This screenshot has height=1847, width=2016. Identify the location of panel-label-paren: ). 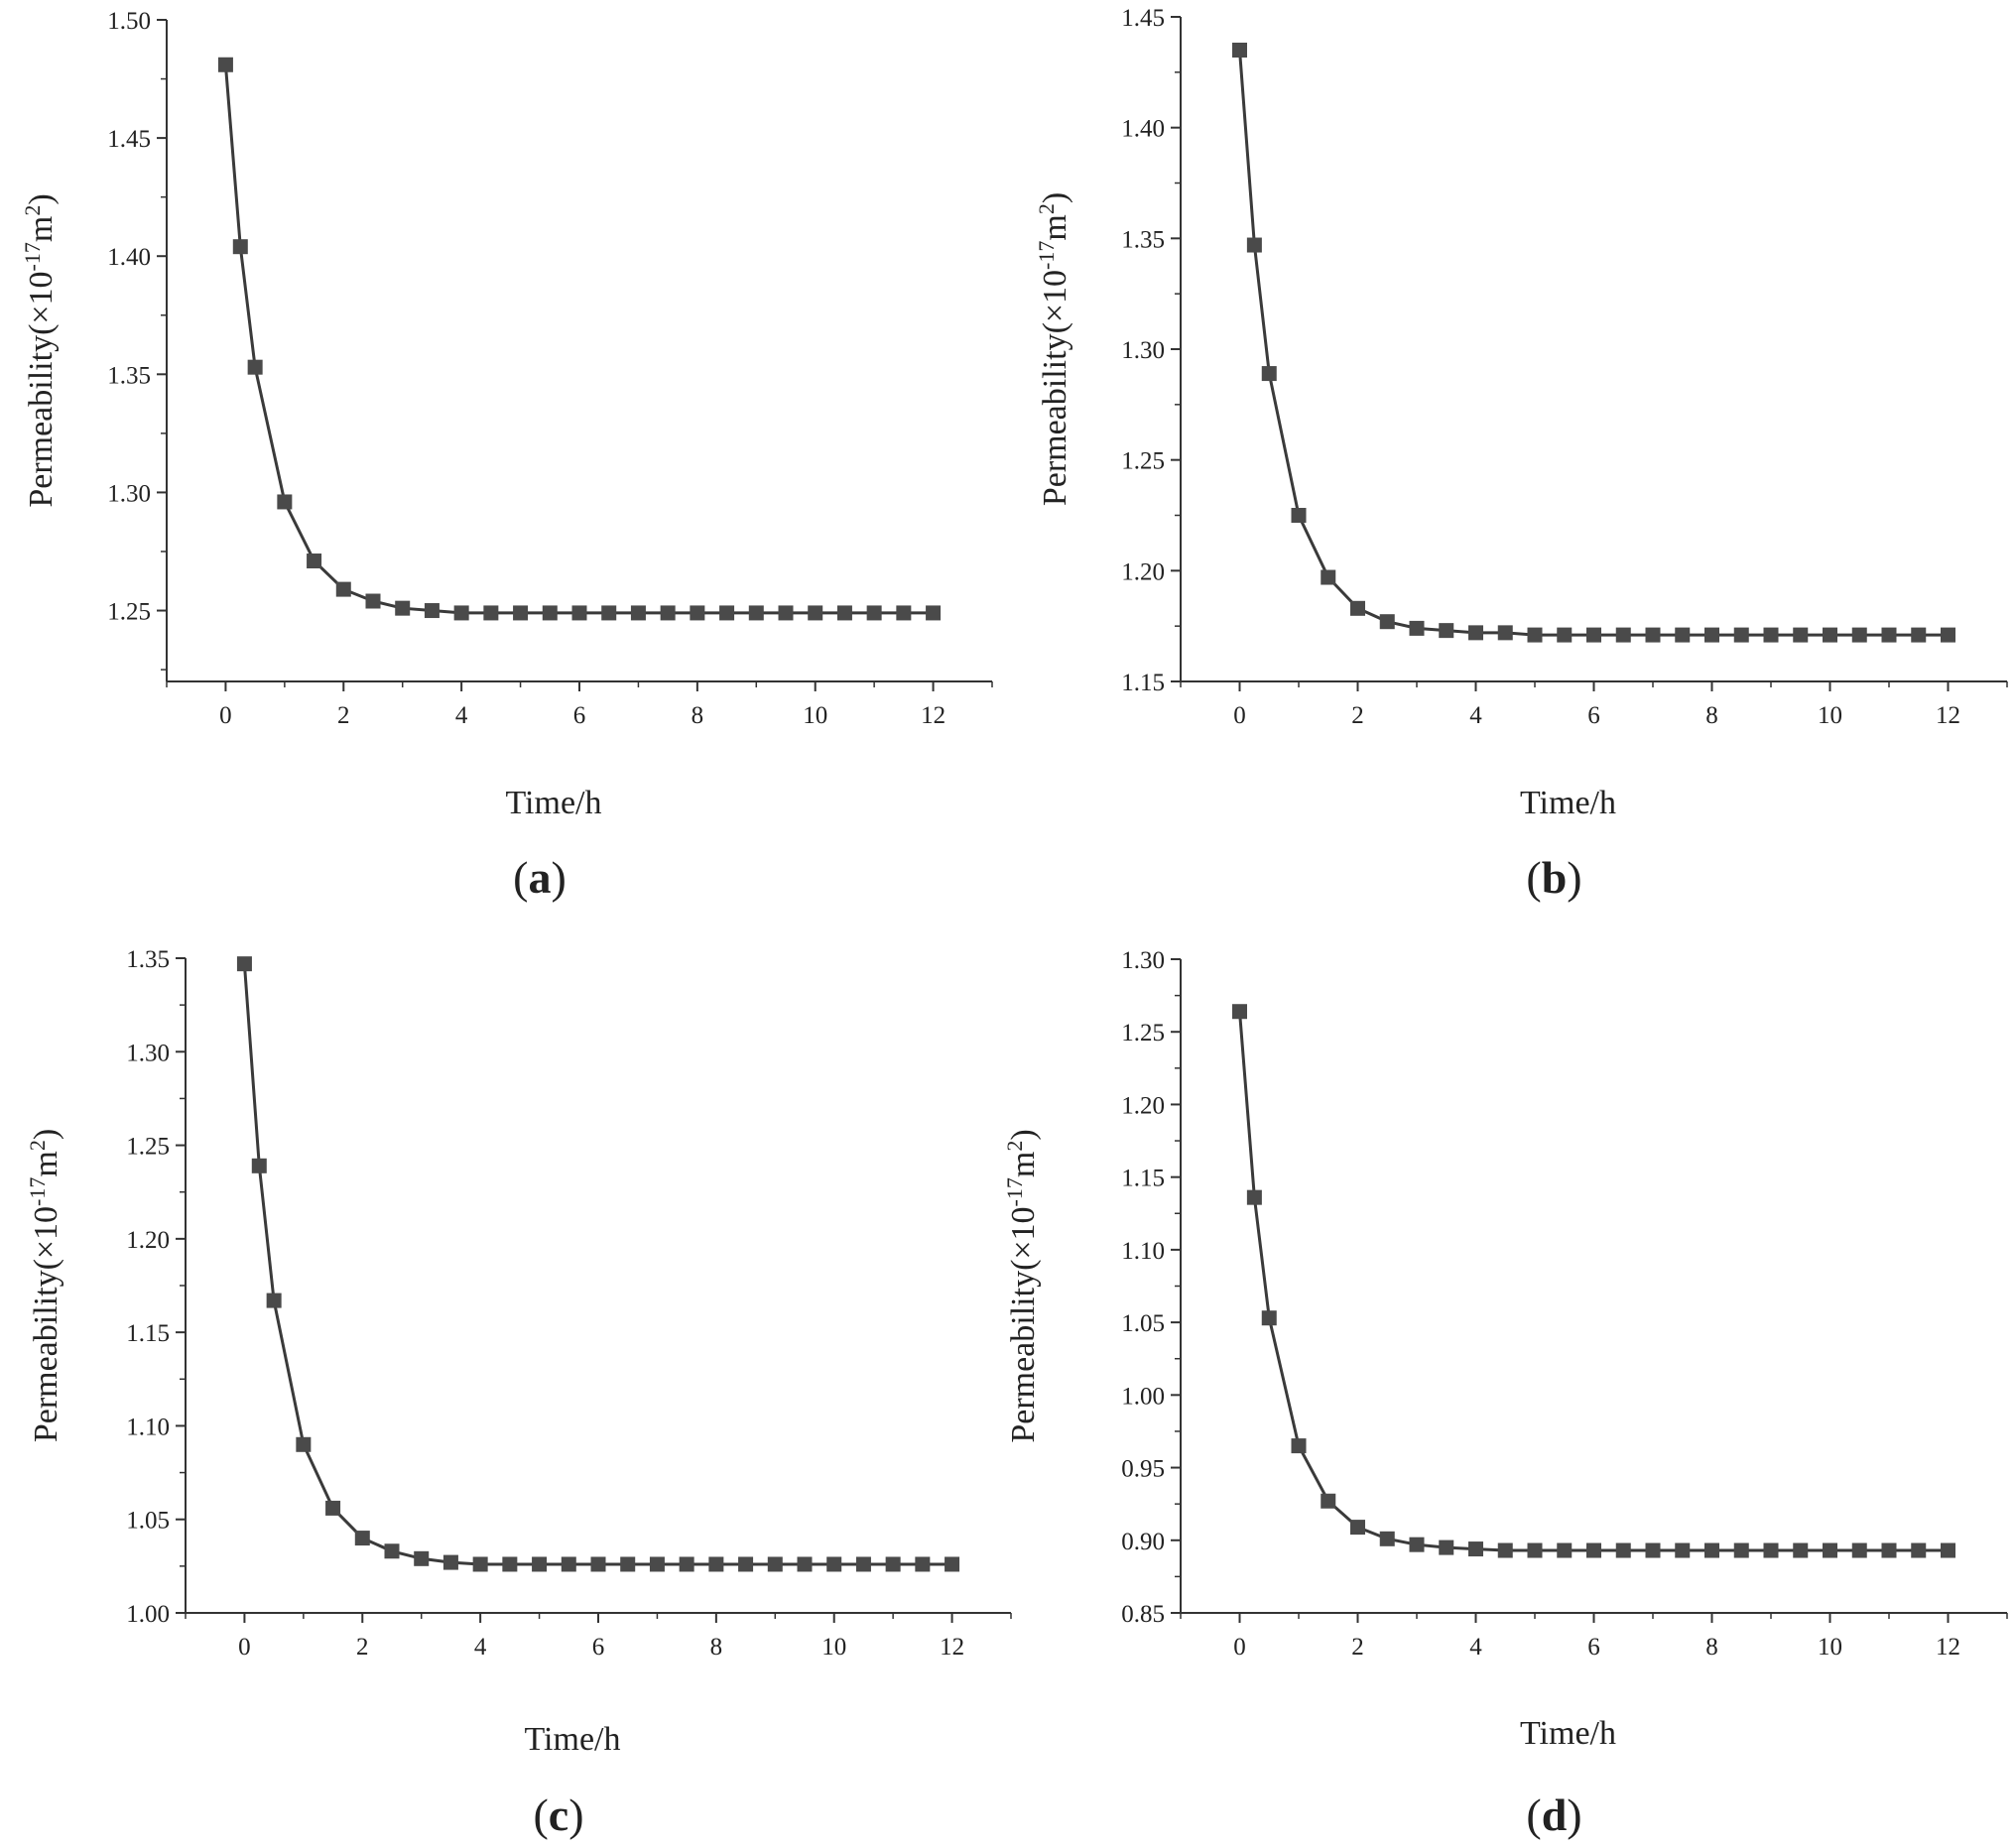
(575, 1814).